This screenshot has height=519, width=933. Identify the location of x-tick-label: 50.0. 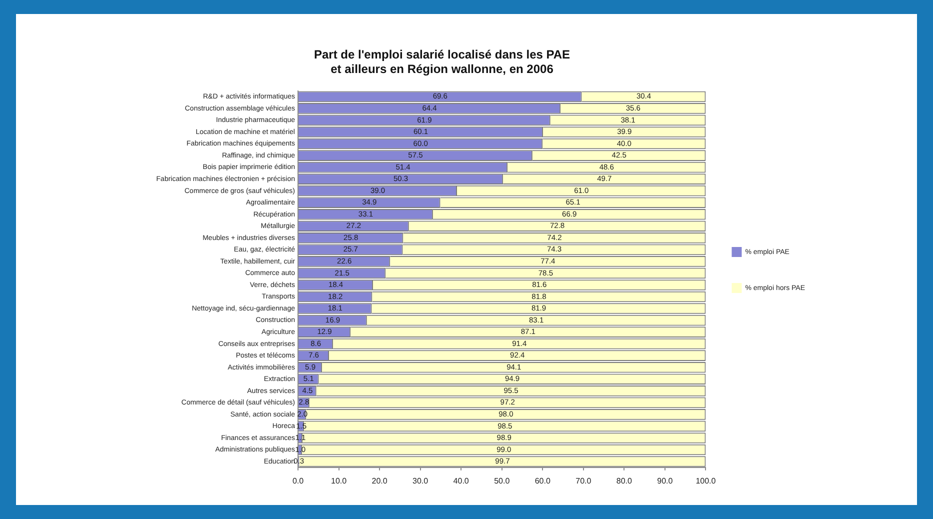
(502, 481).